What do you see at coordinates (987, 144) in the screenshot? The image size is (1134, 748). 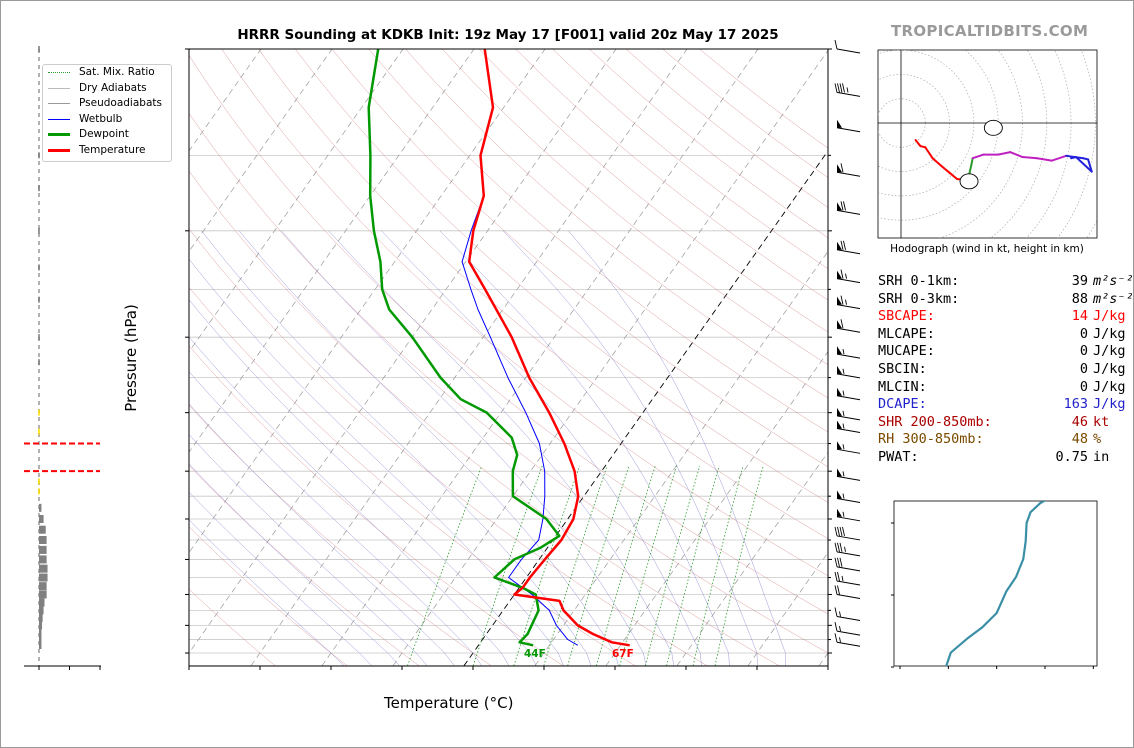 I see `hodograph-frame` at bounding box center [987, 144].